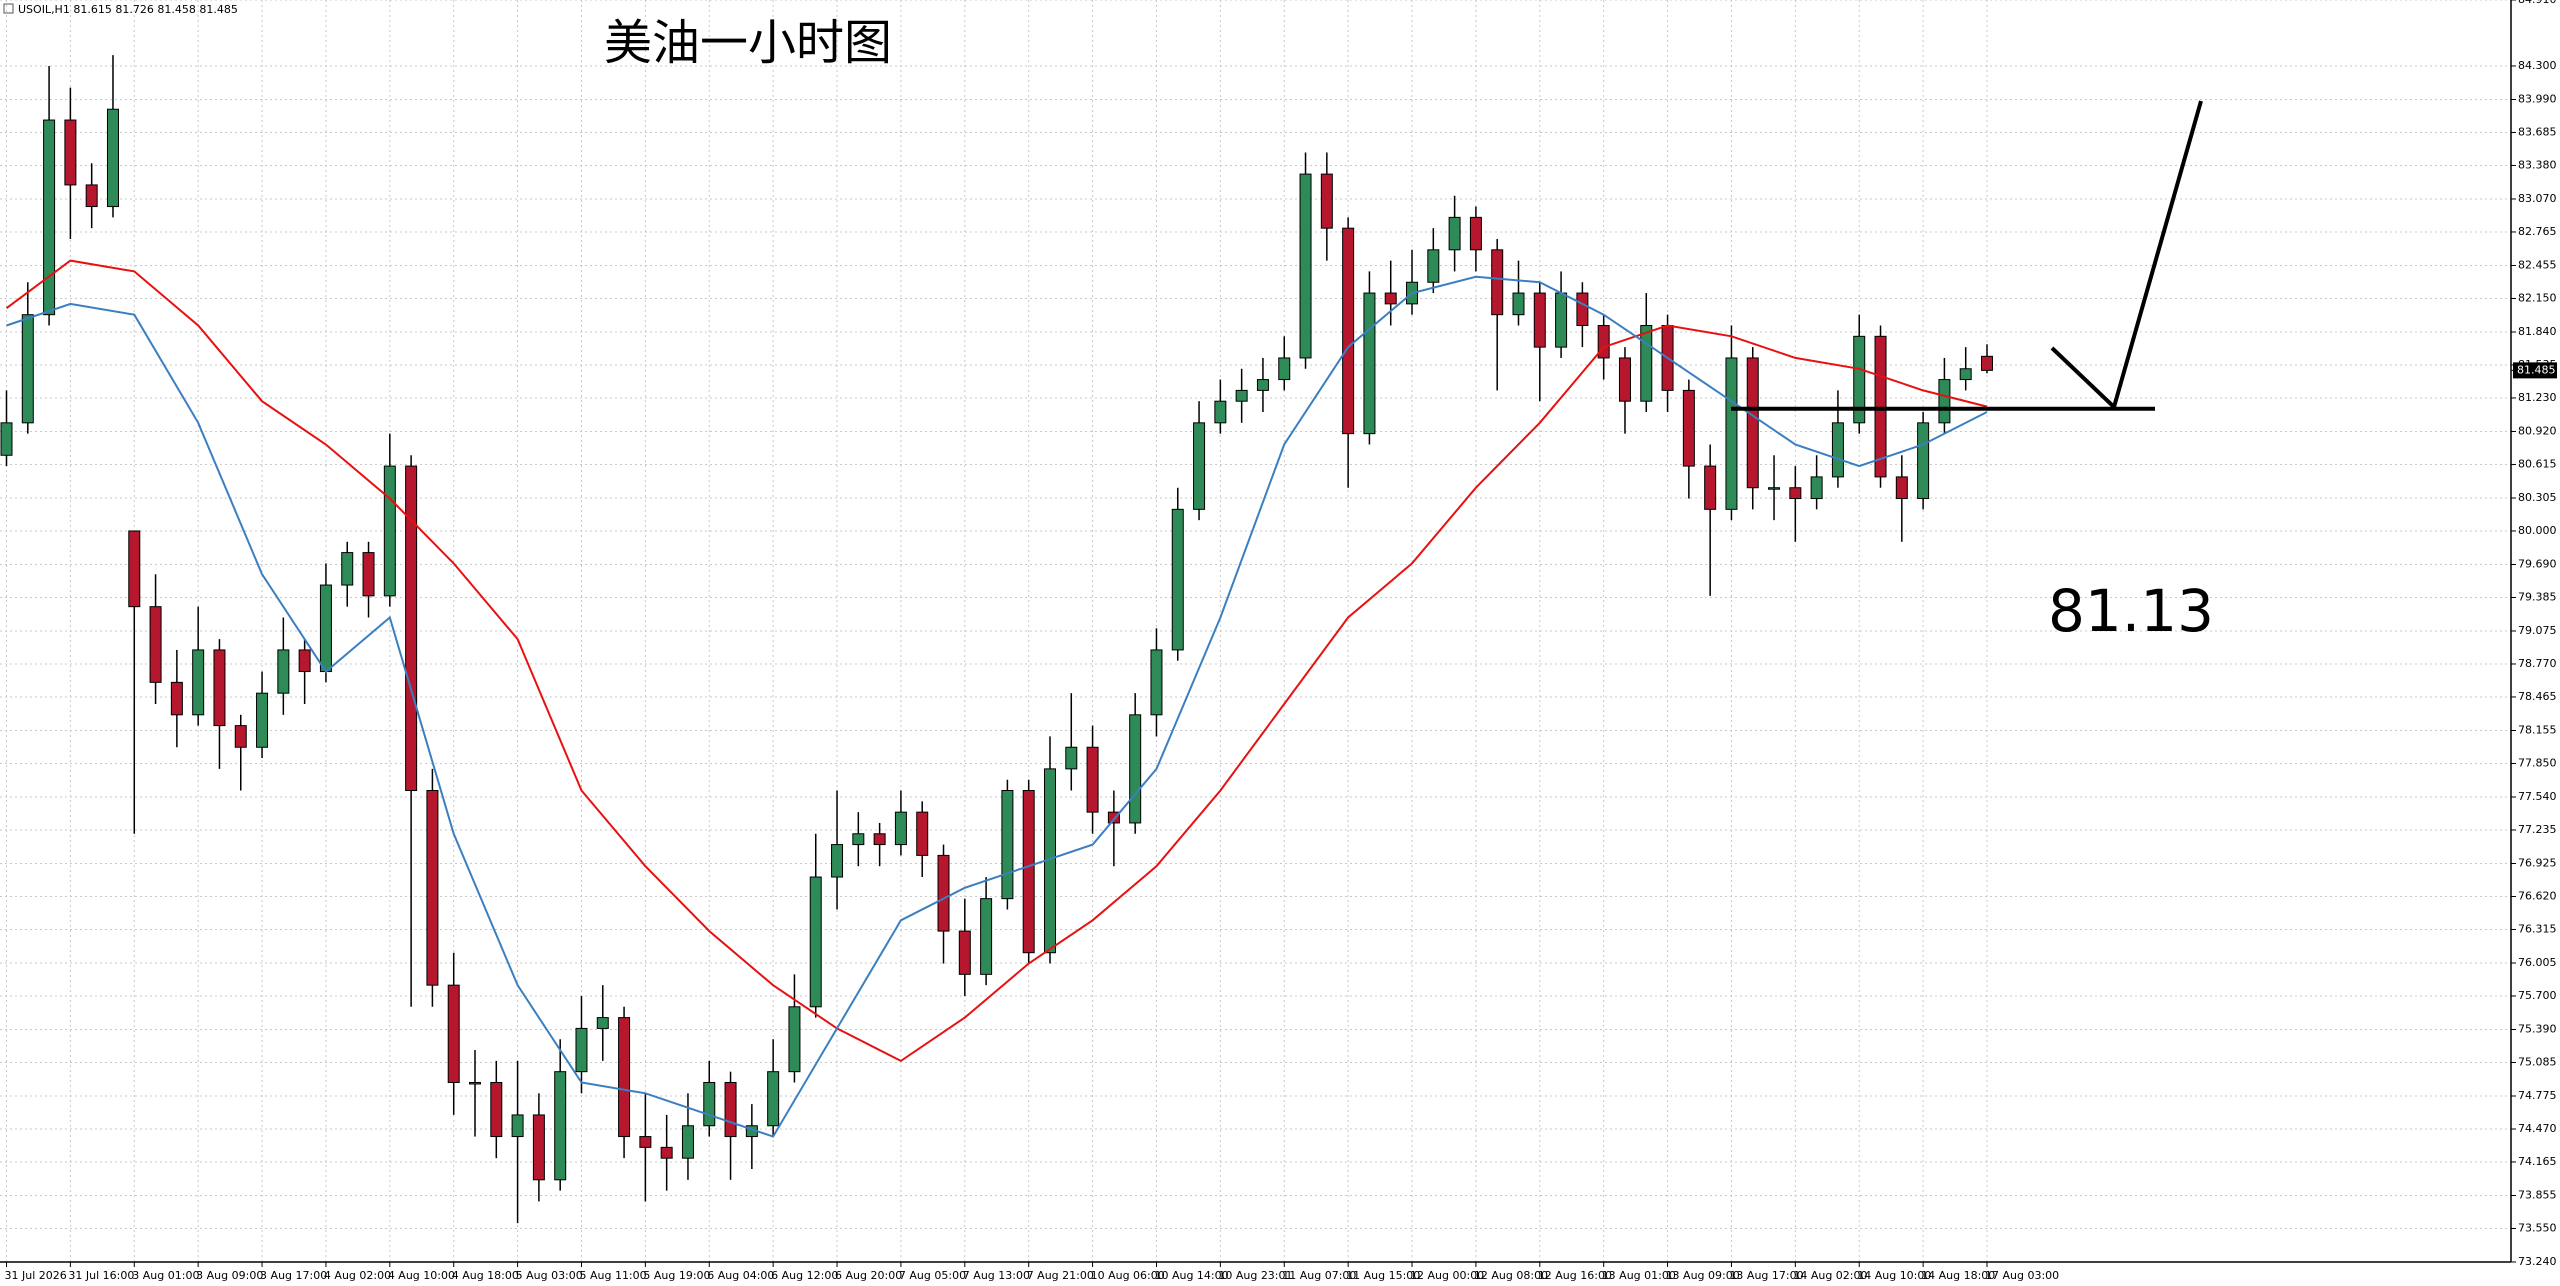 The image size is (2560, 1286). I want to click on x-tick-label: 3 Aug 01:00, so click(165, 1275).